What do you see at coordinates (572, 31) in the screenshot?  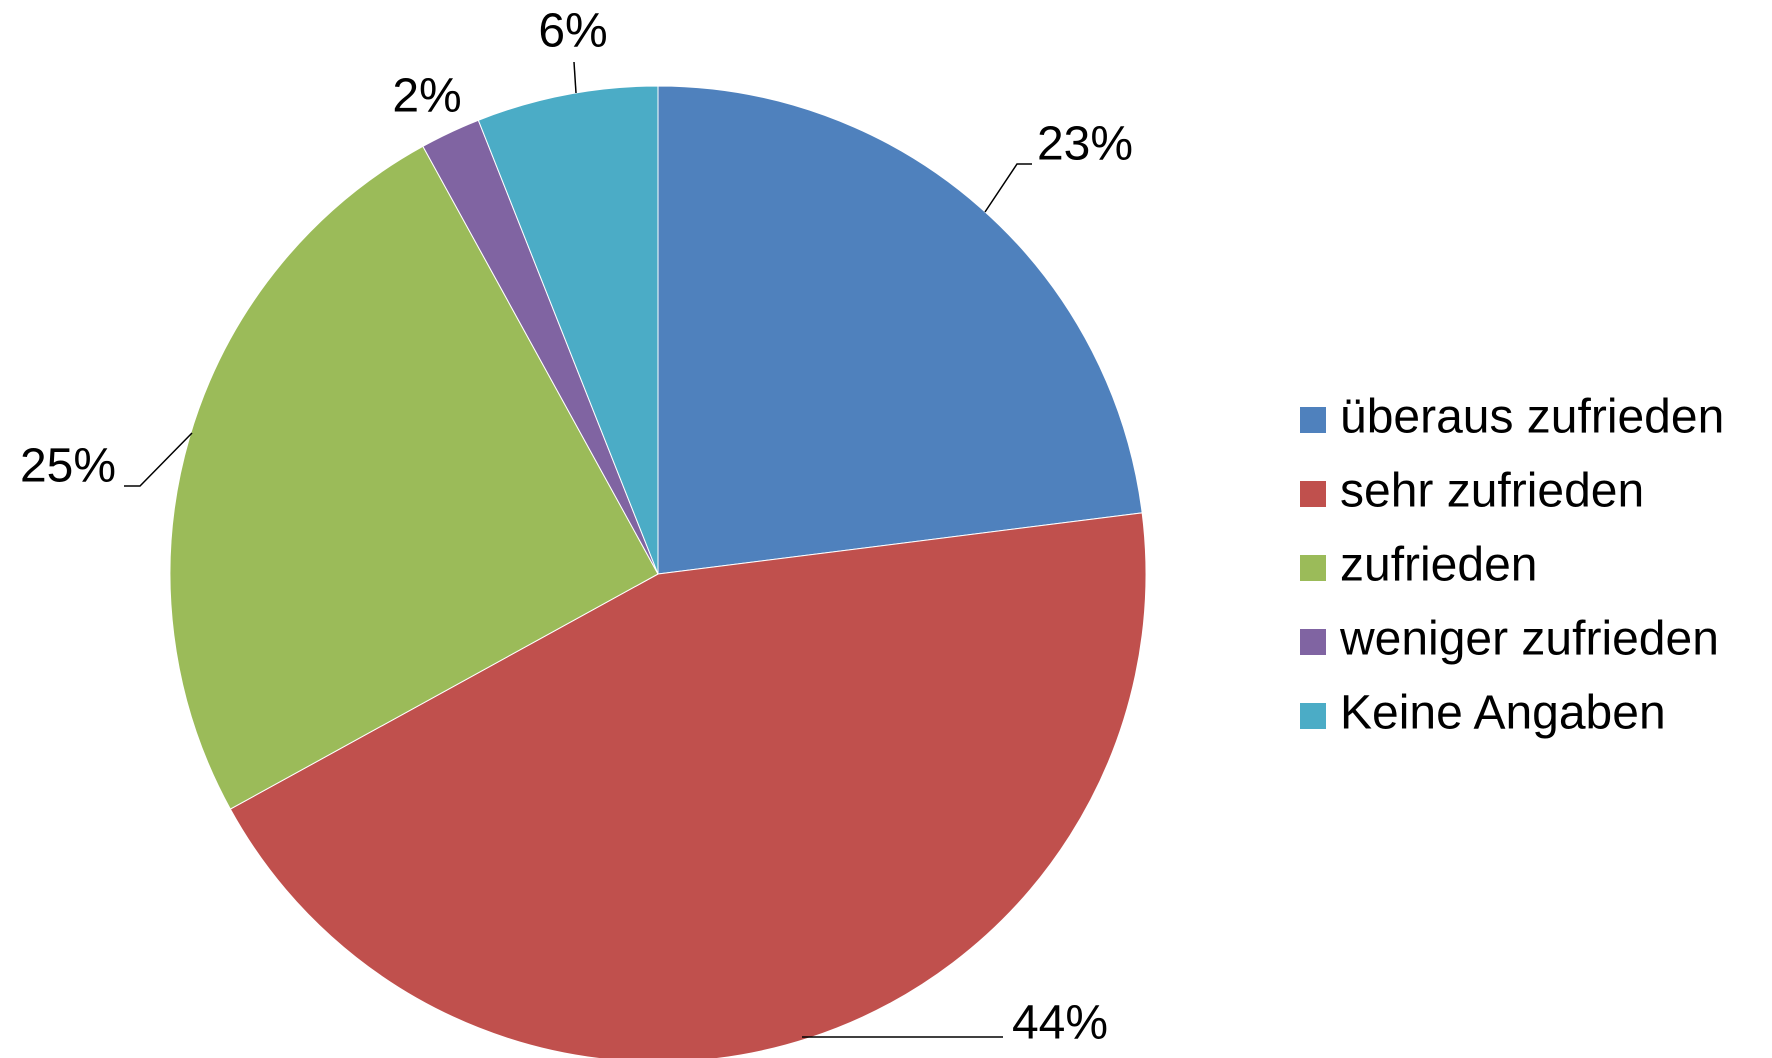 I see `data-label: 6%` at bounding box center [572, 31].